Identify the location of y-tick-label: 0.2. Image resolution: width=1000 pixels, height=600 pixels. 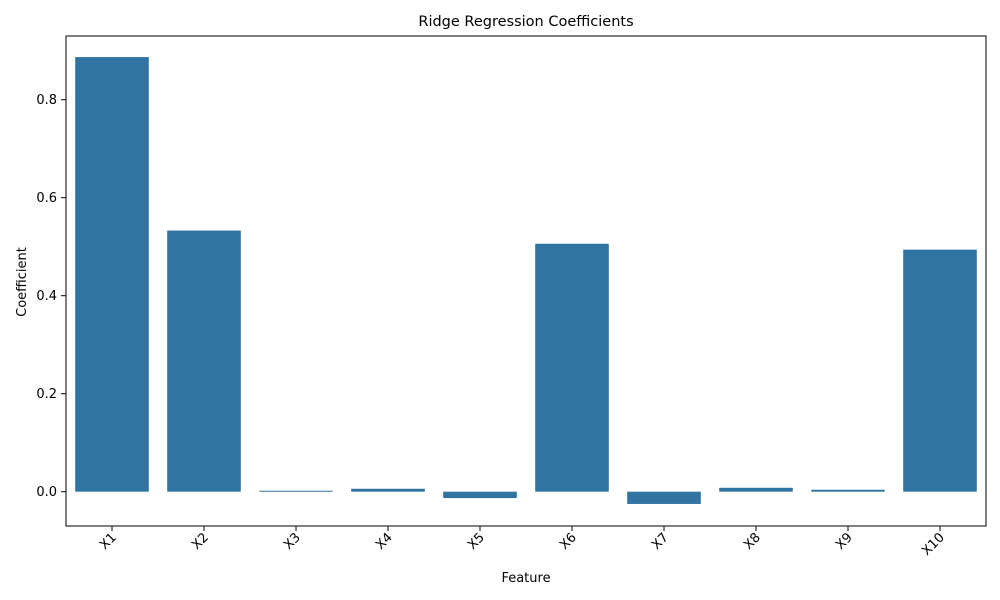
(46, 394).